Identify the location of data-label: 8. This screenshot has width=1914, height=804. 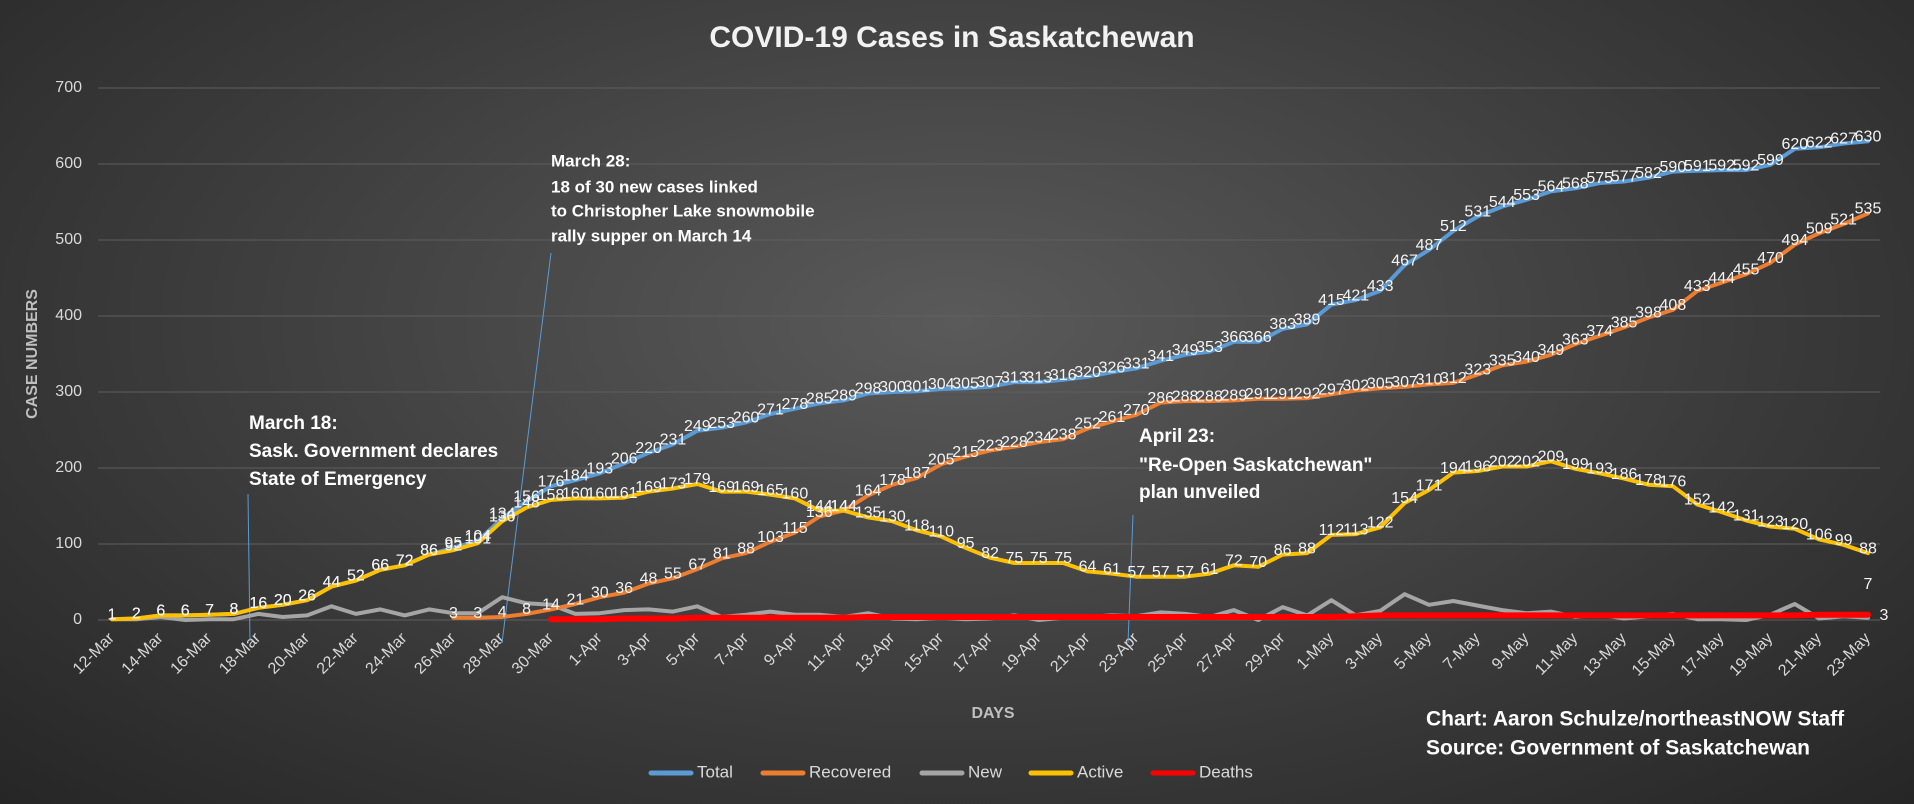
(233, 609).